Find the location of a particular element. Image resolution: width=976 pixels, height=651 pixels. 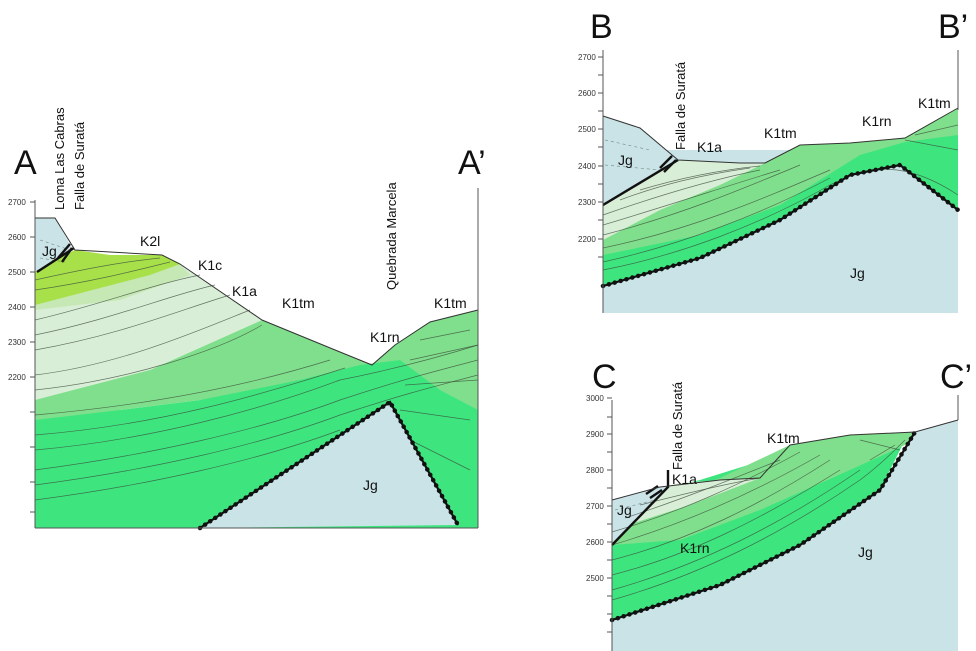

tick-a-2200: 2200 is located at coordinates (17, 377).